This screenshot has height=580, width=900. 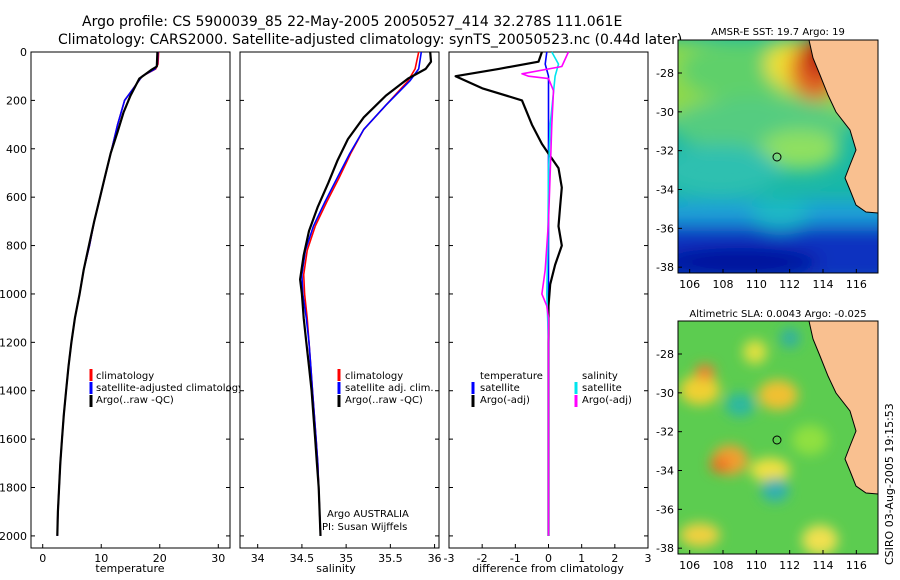 What do you see at coordinates (602, 388) in the screenshot?
I see `legend-label-sal-satellite: satellite` at bounding box center [602, 388].